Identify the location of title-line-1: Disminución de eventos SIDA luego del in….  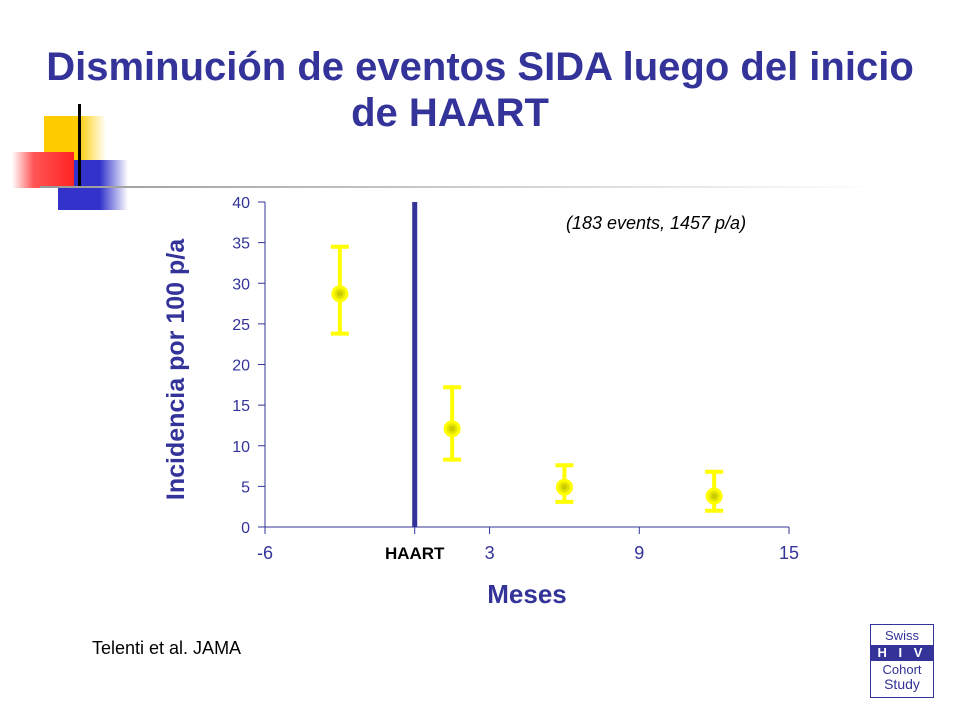
(480, 67).